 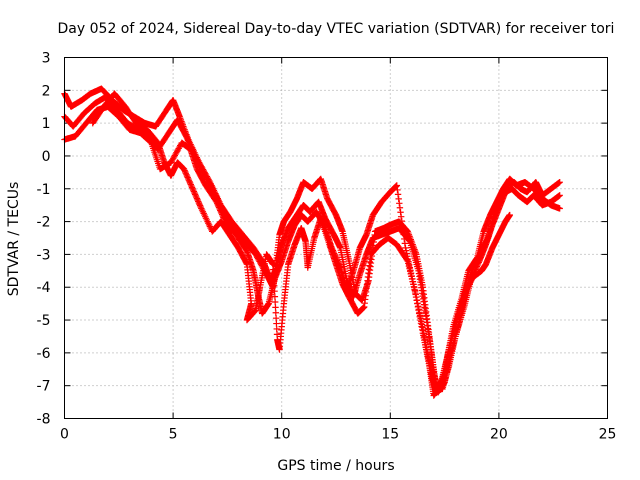 What do you see at coordinates (44, 190) in the screenshot?
I see `y-tick-label: -1` at bounding box center [44, 190].